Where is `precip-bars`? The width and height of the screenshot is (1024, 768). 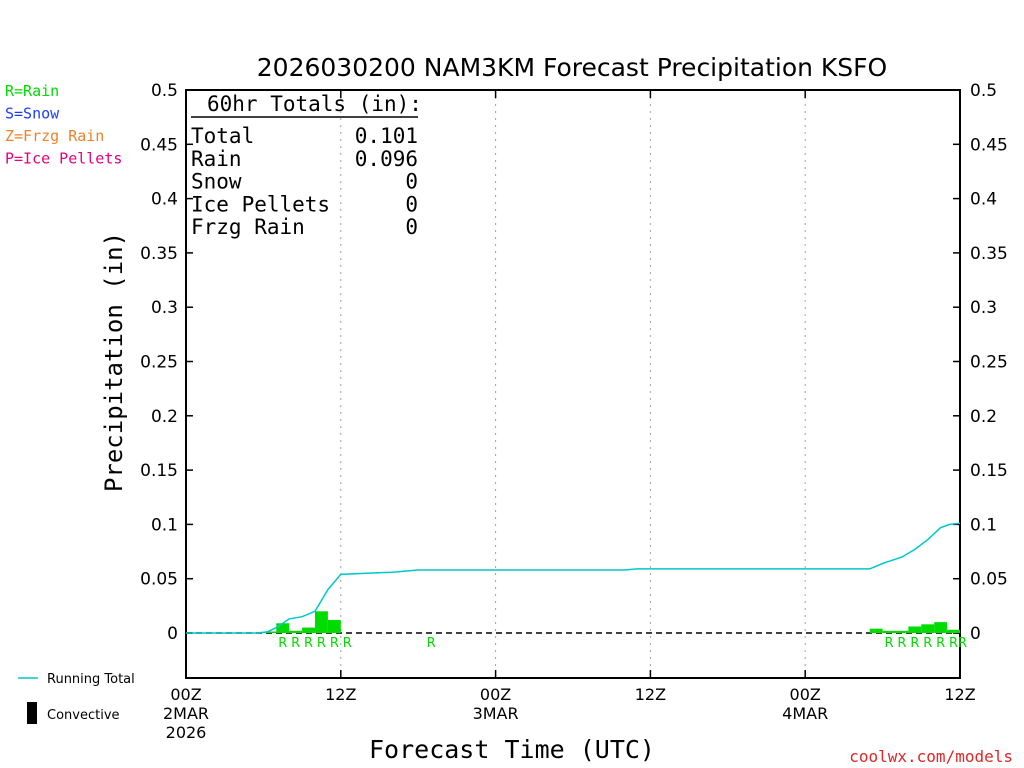
precip-bars is located at coordinates (611, 622).